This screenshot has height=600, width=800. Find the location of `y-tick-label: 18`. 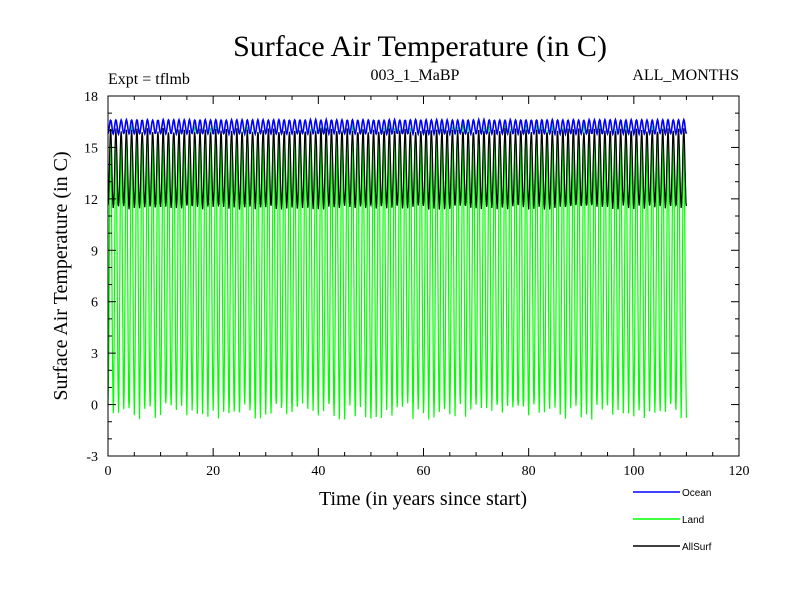

y-tick-label: 18 is located at coordinates (91, 97).